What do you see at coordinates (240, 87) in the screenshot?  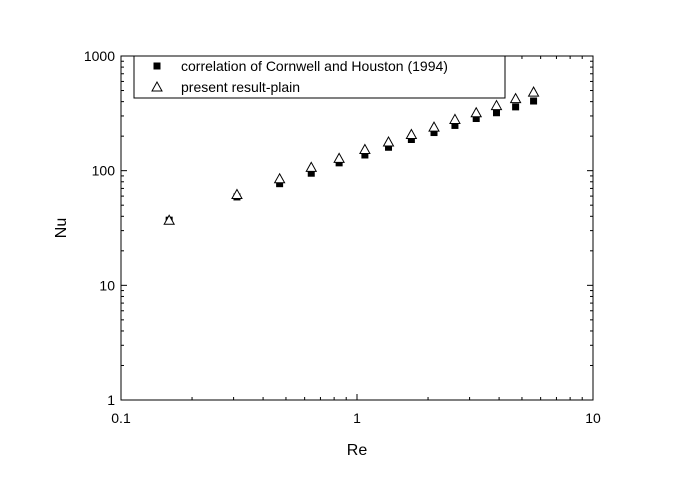 I see `legend-entry-present-result: present result-plain` at bounding box center [240, 87].